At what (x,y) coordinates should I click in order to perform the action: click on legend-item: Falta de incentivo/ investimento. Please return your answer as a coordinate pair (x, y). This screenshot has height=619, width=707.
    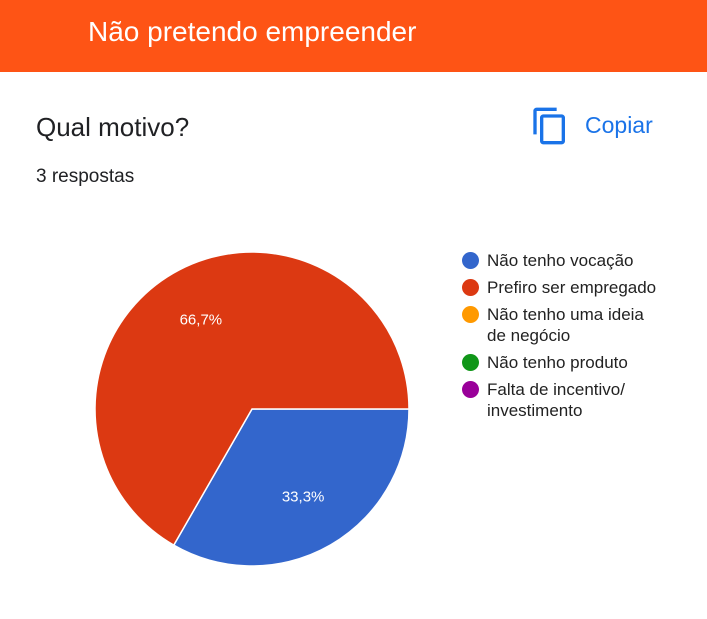
    Looking at the image, I should click on (559, 400).